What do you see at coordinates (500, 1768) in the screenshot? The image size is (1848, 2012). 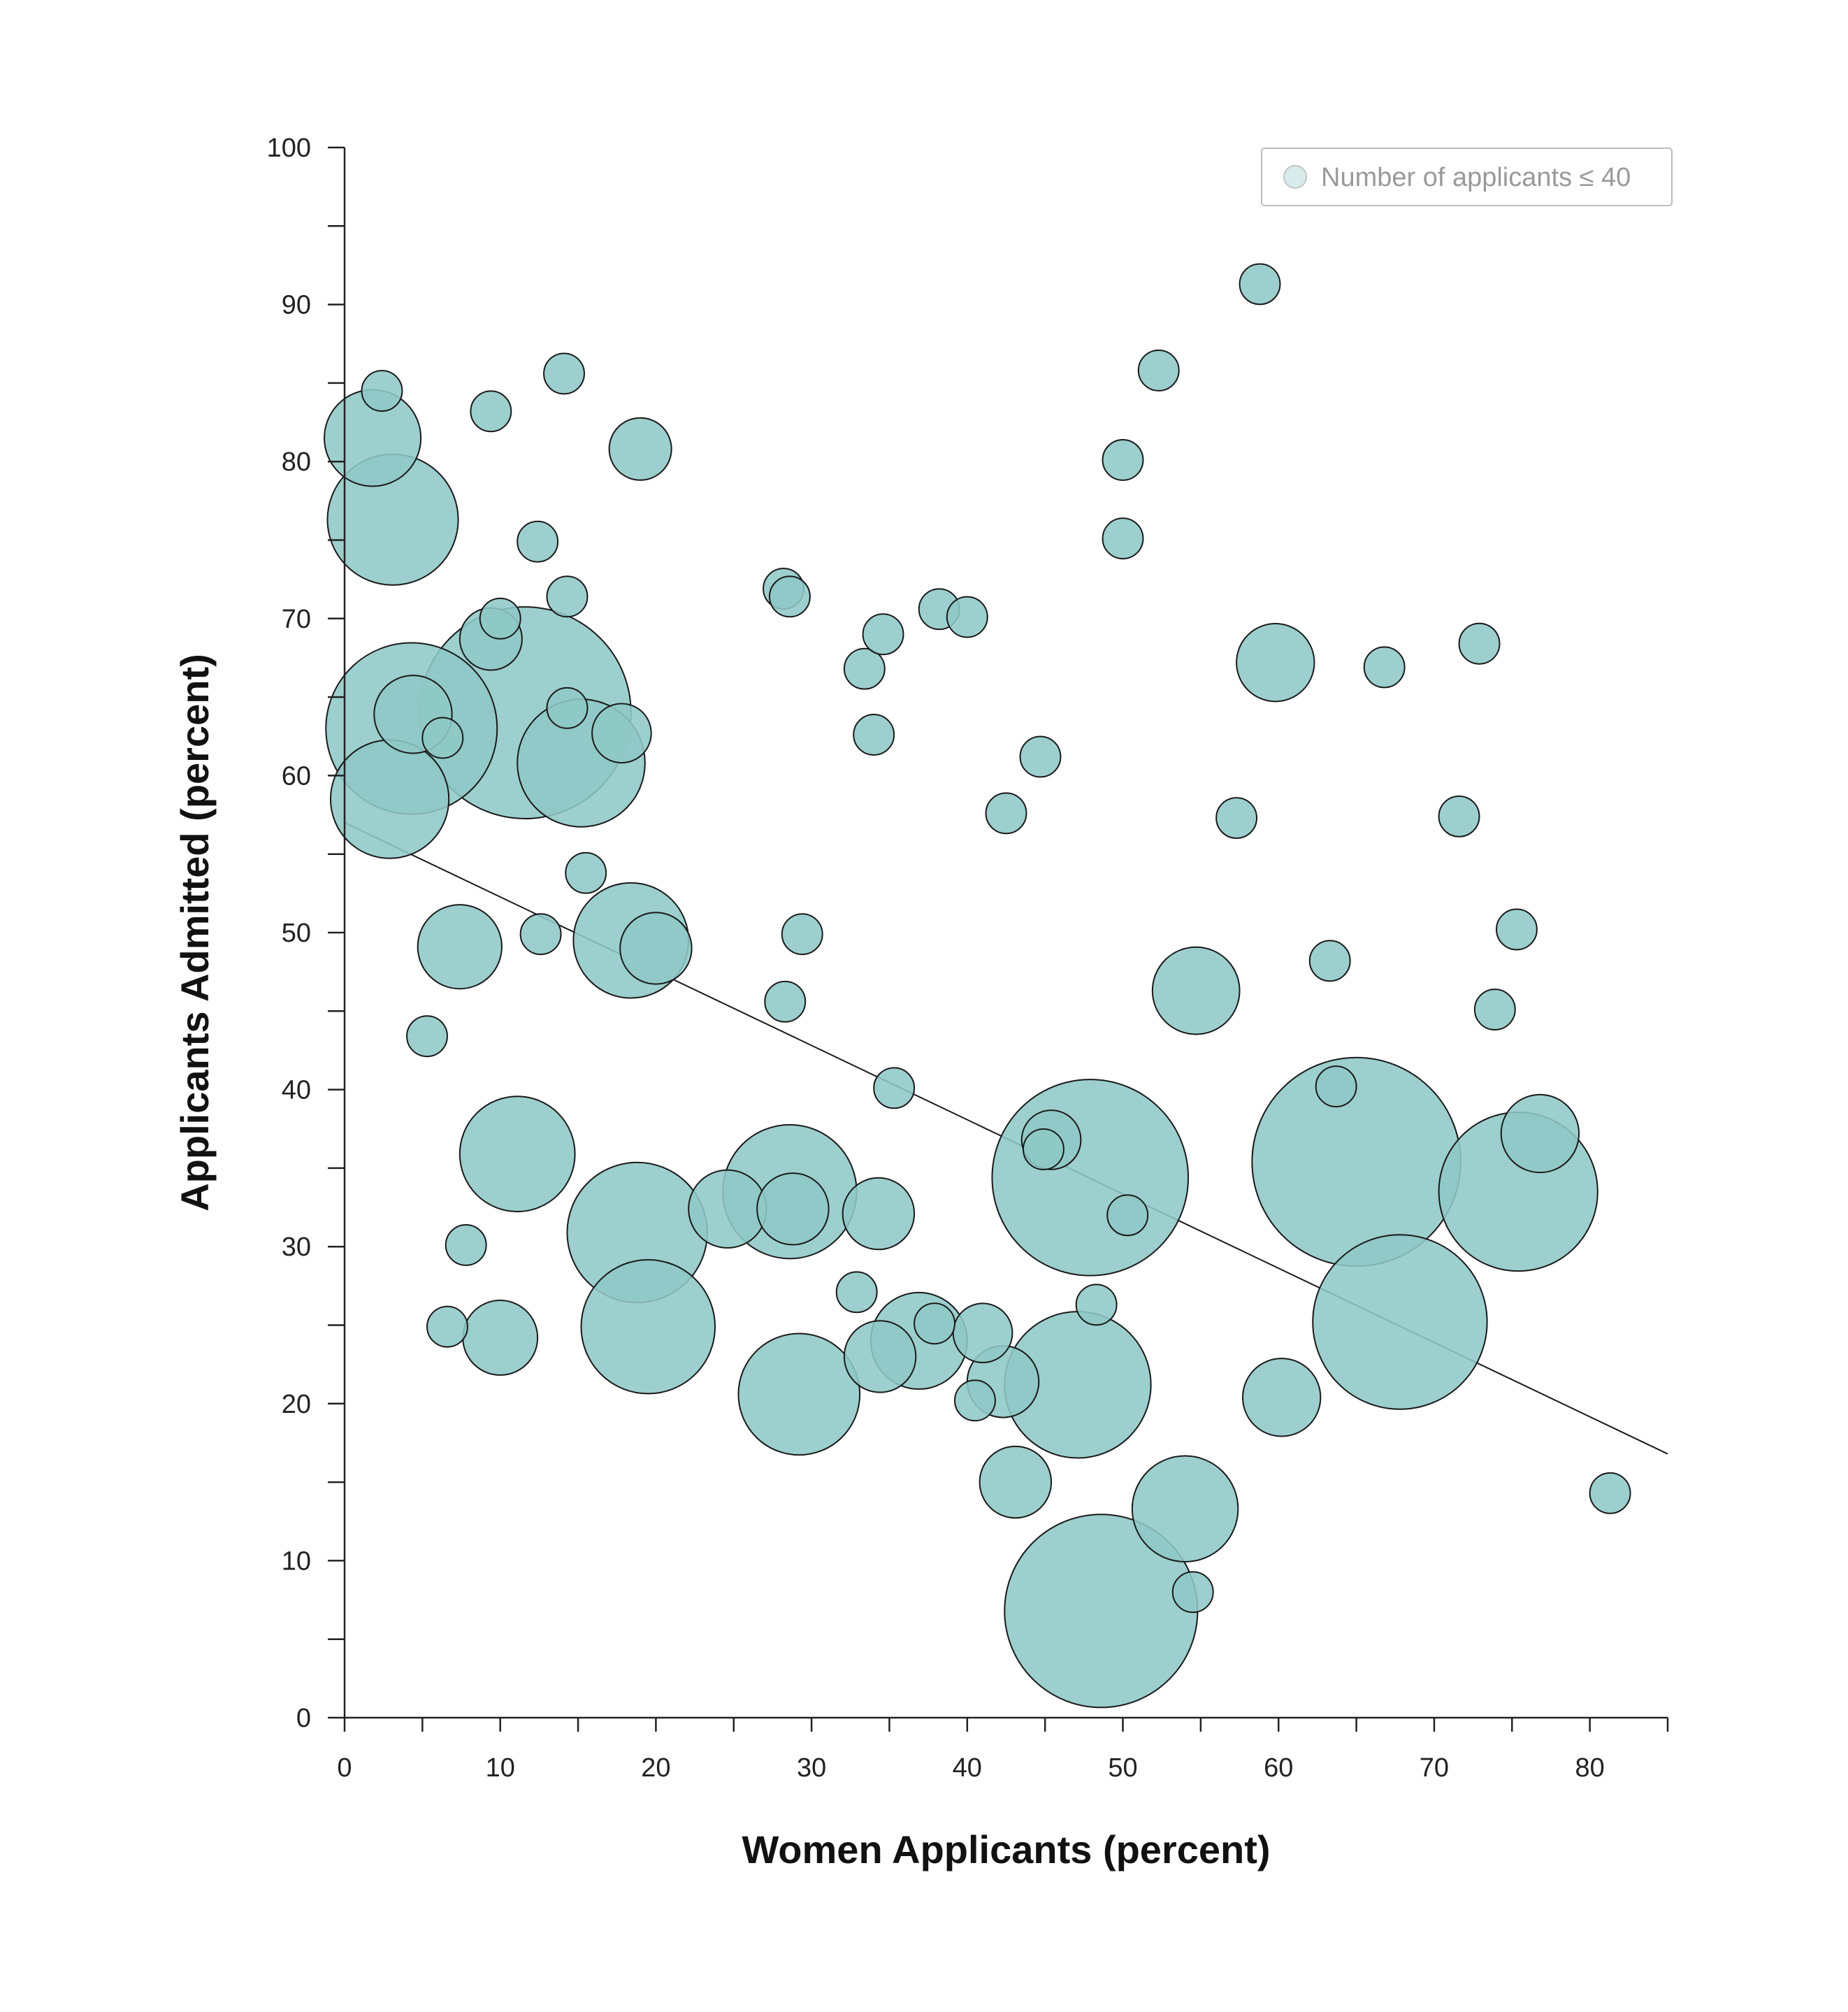 I see `x-tick-label: 10` at bounding box center [500, 1768].